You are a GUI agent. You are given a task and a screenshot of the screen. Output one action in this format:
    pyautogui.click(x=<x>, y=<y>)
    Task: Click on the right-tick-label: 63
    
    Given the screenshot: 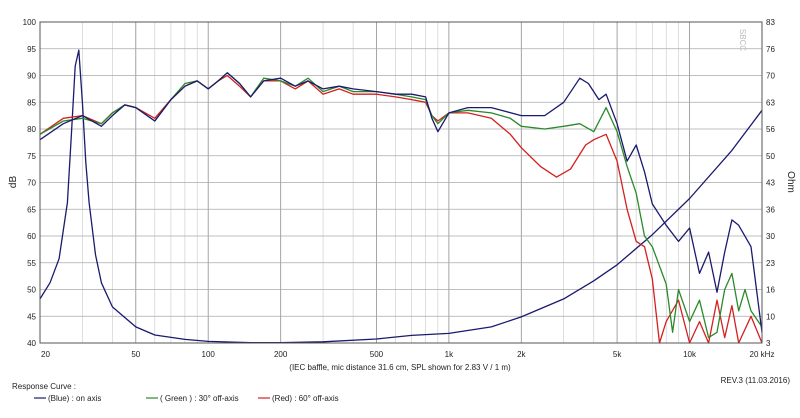 What is the action you would take?
    pyautogui.click(x=770, y=102)
    